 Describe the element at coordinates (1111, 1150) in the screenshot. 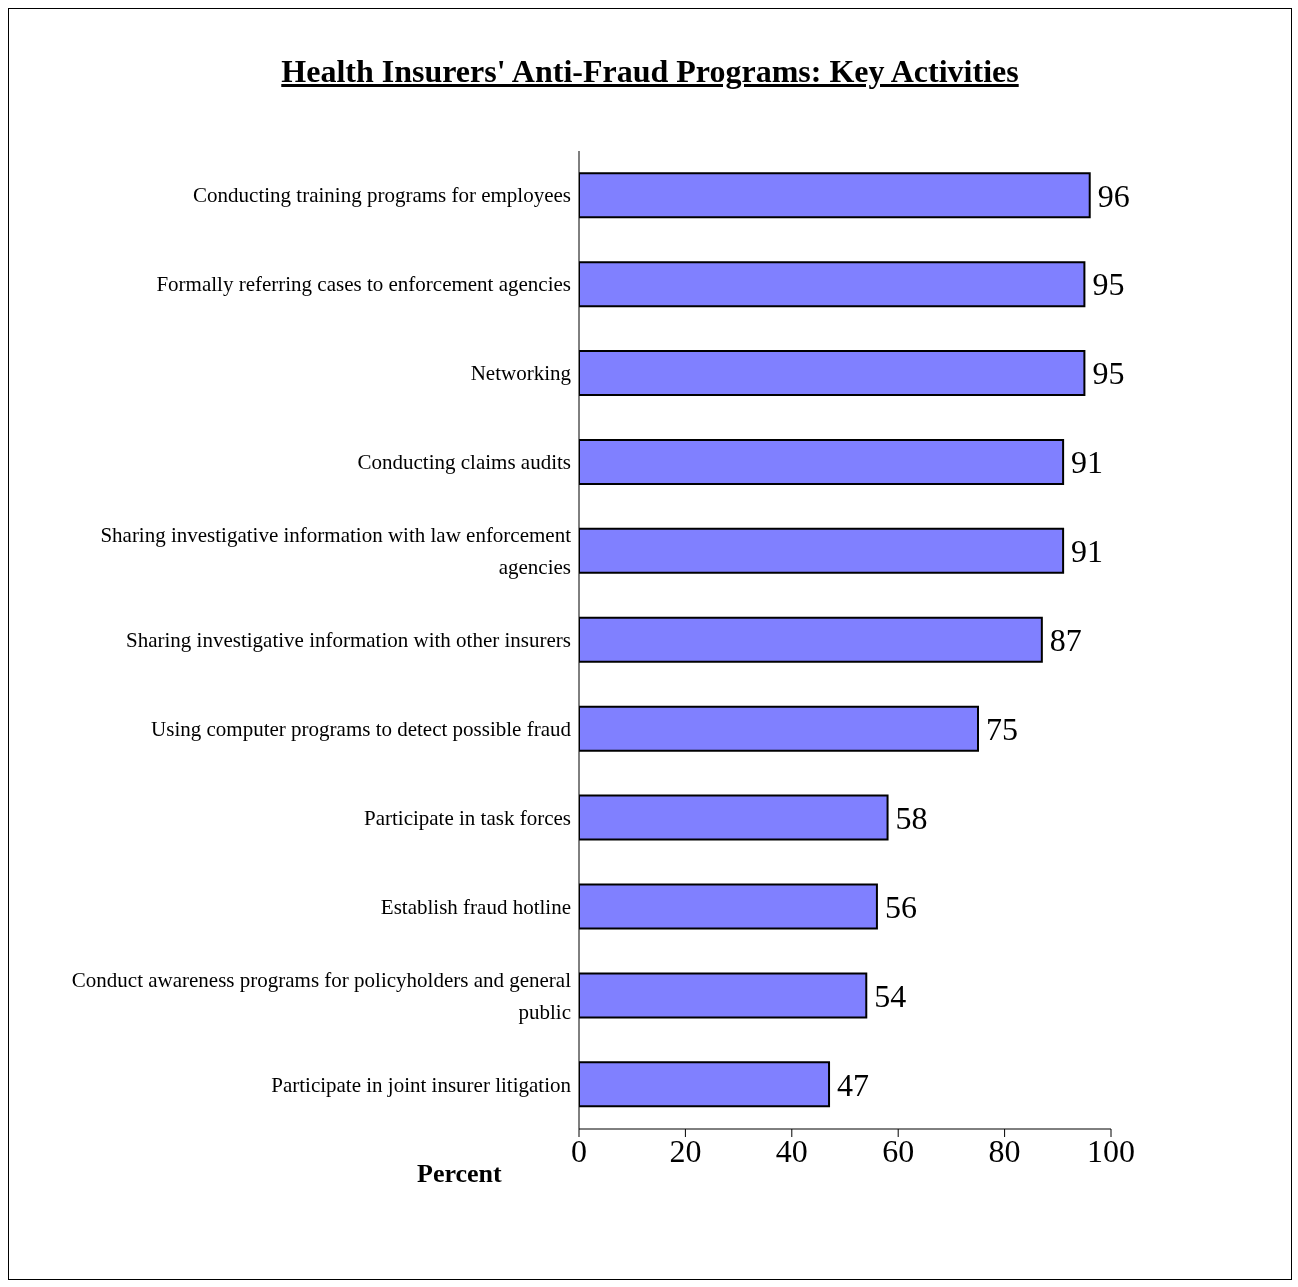

I see `x-tick-label: 100` at that location.